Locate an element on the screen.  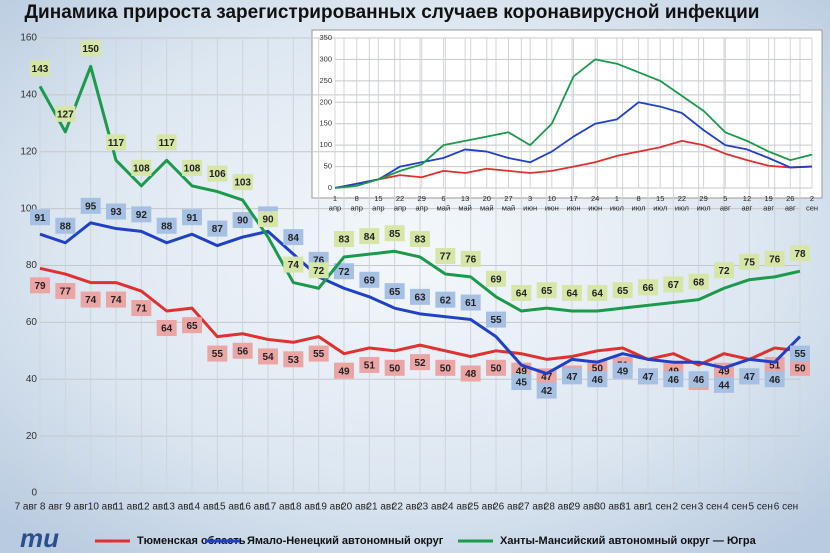
x-tick-label: 8 июл is located at coordinates (639, 203).